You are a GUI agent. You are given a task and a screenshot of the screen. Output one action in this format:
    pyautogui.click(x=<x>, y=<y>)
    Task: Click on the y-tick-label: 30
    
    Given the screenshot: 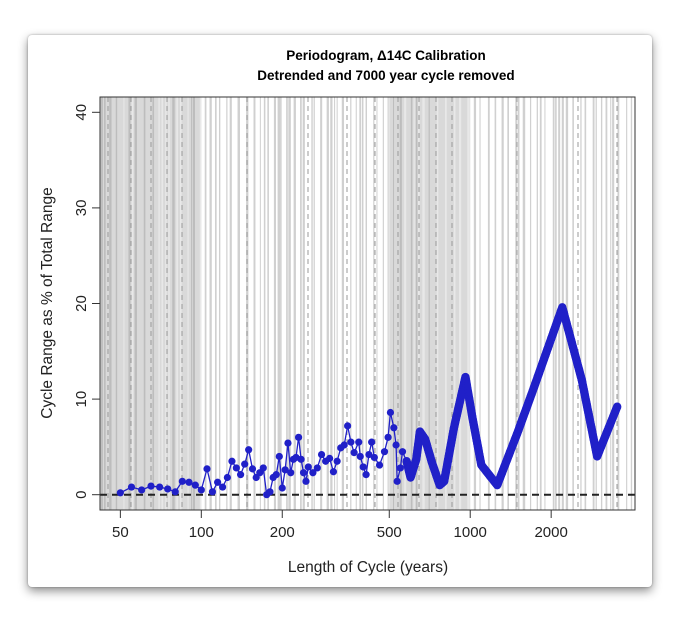 What is the action you would take?
    pyautogui.click(x=81, y=208)
    